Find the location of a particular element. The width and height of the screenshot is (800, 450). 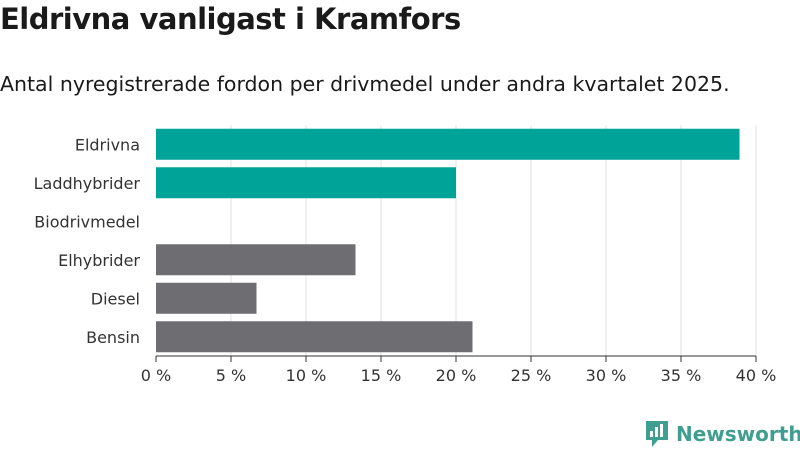

x-tick-label: 15 % is located at coordinates (381, 375).